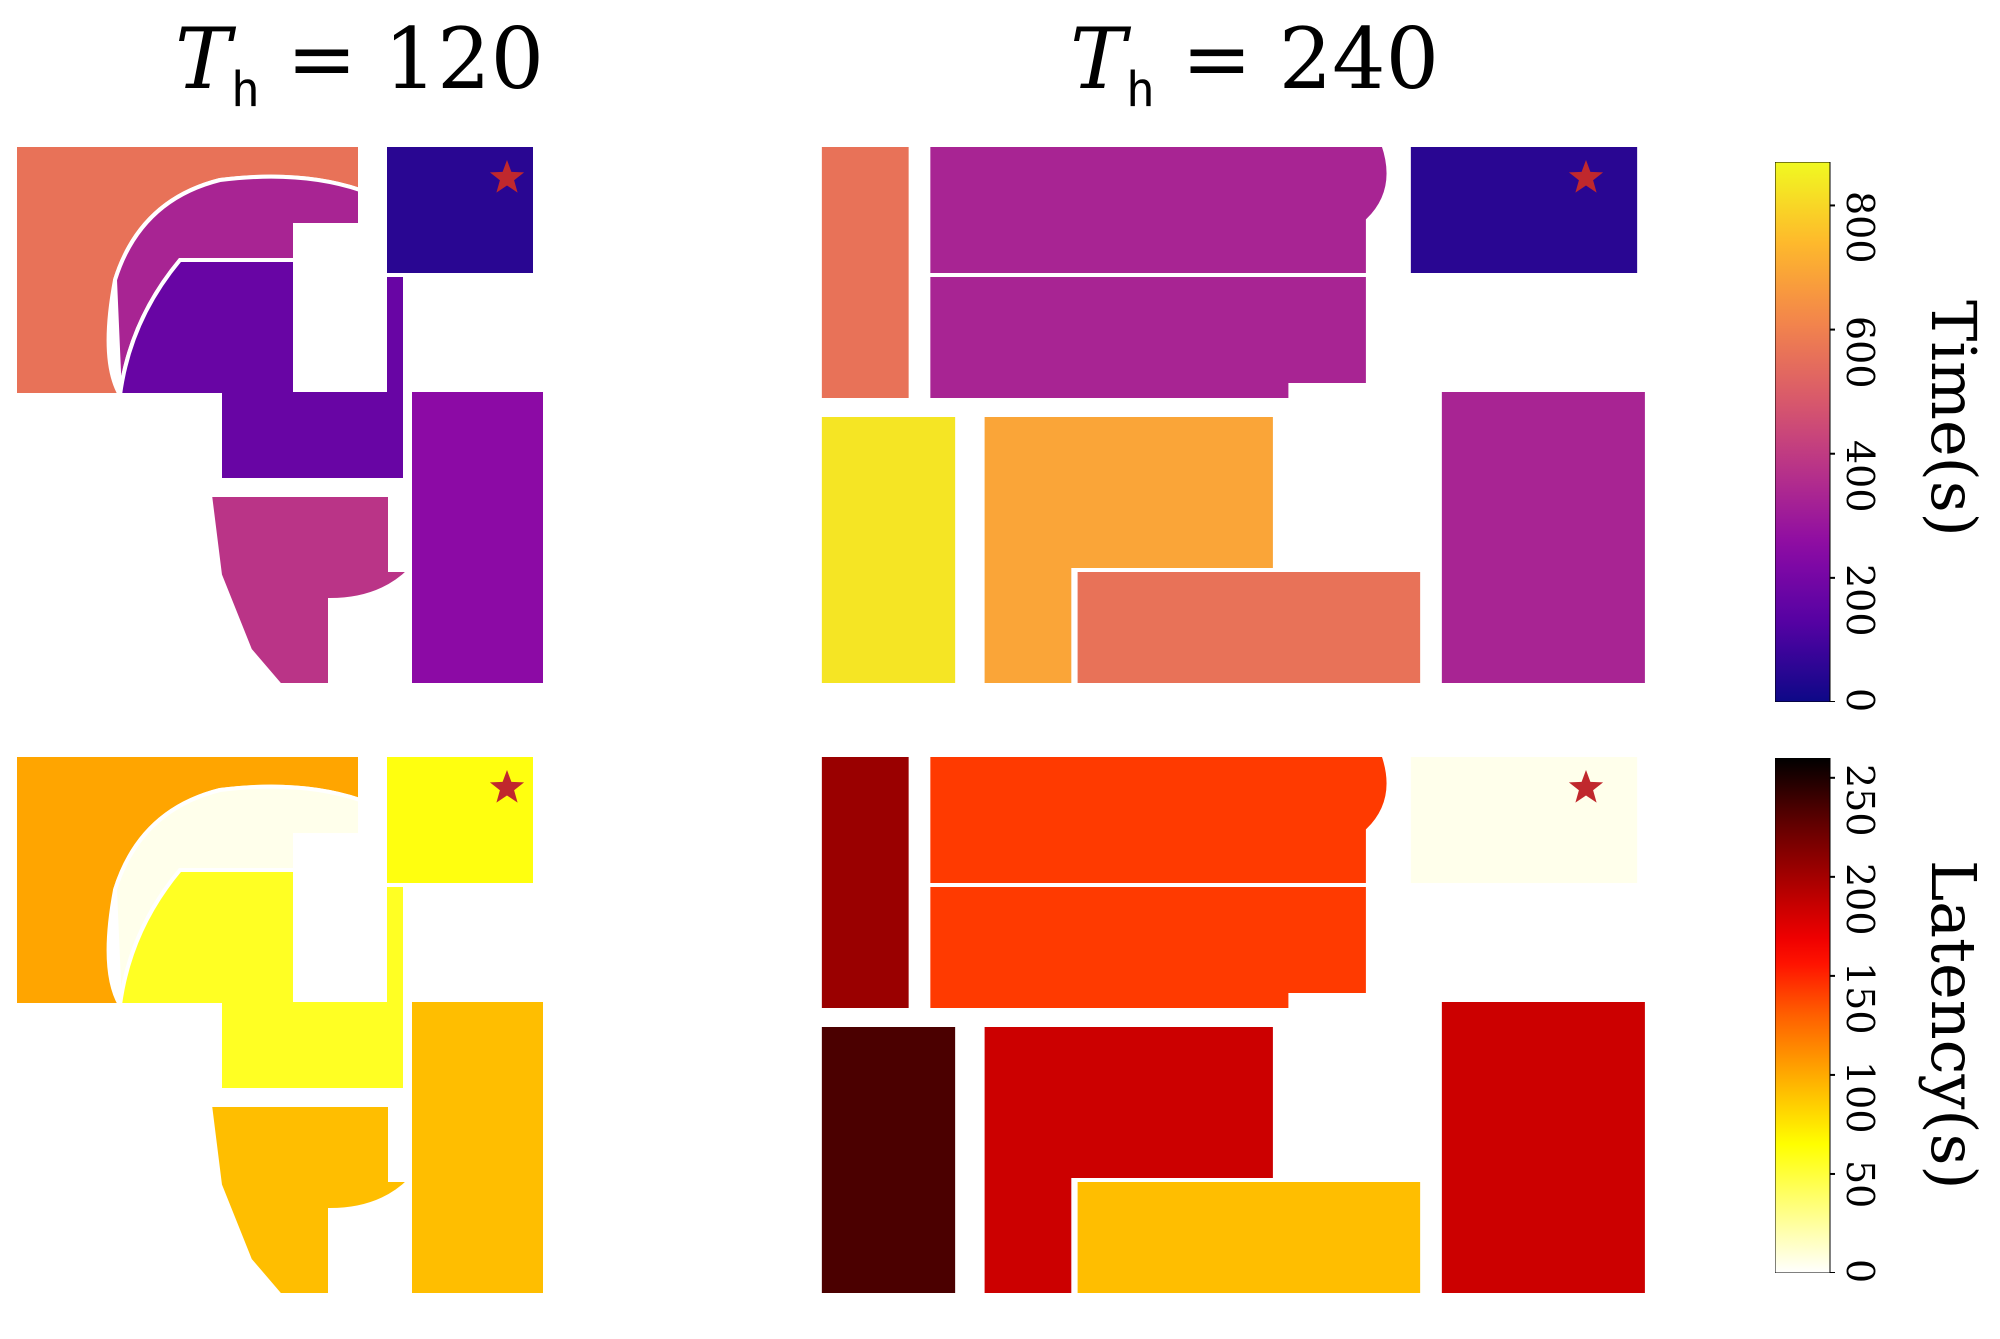 Image resolution: width=2000 pixels, height=1339 pixels. What do you see at coordinates (1310, 59) in the screenshot?
I see `title-relation: = 240` at bounding box center [1310, 59].